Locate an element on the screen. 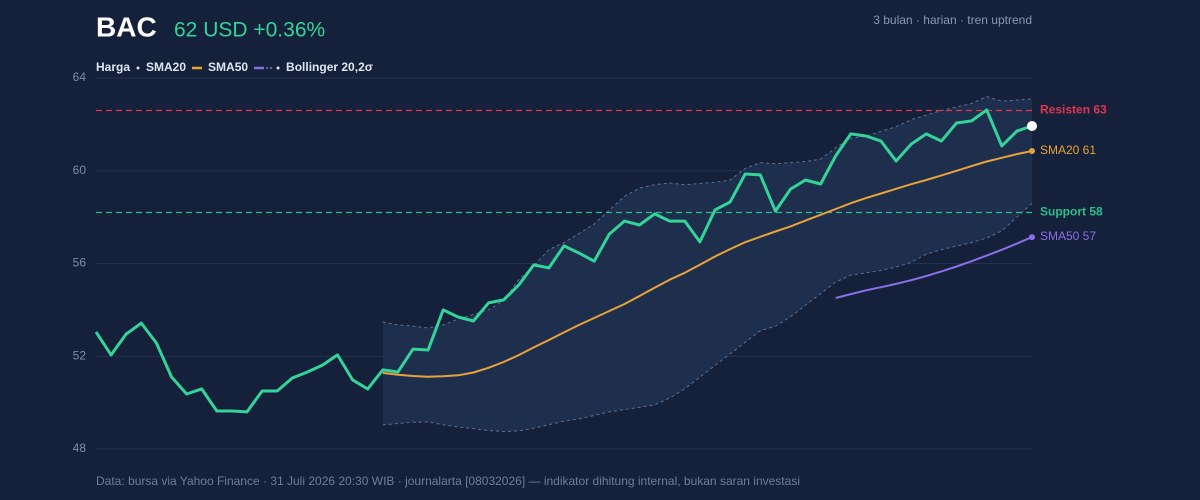  end-label: SMA50 57 is located at coordinates (1068, 236).